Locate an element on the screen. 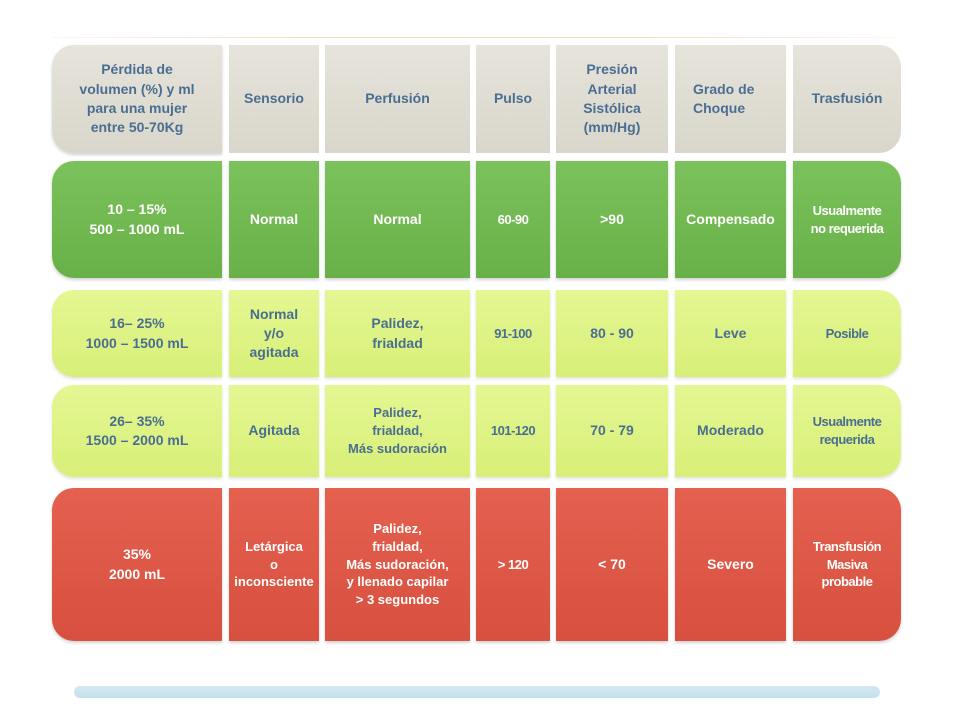 The height and width of the screenshot is (720, 960). row-4-sensorio-line: inconsciente is located at coordinates (274, 582).